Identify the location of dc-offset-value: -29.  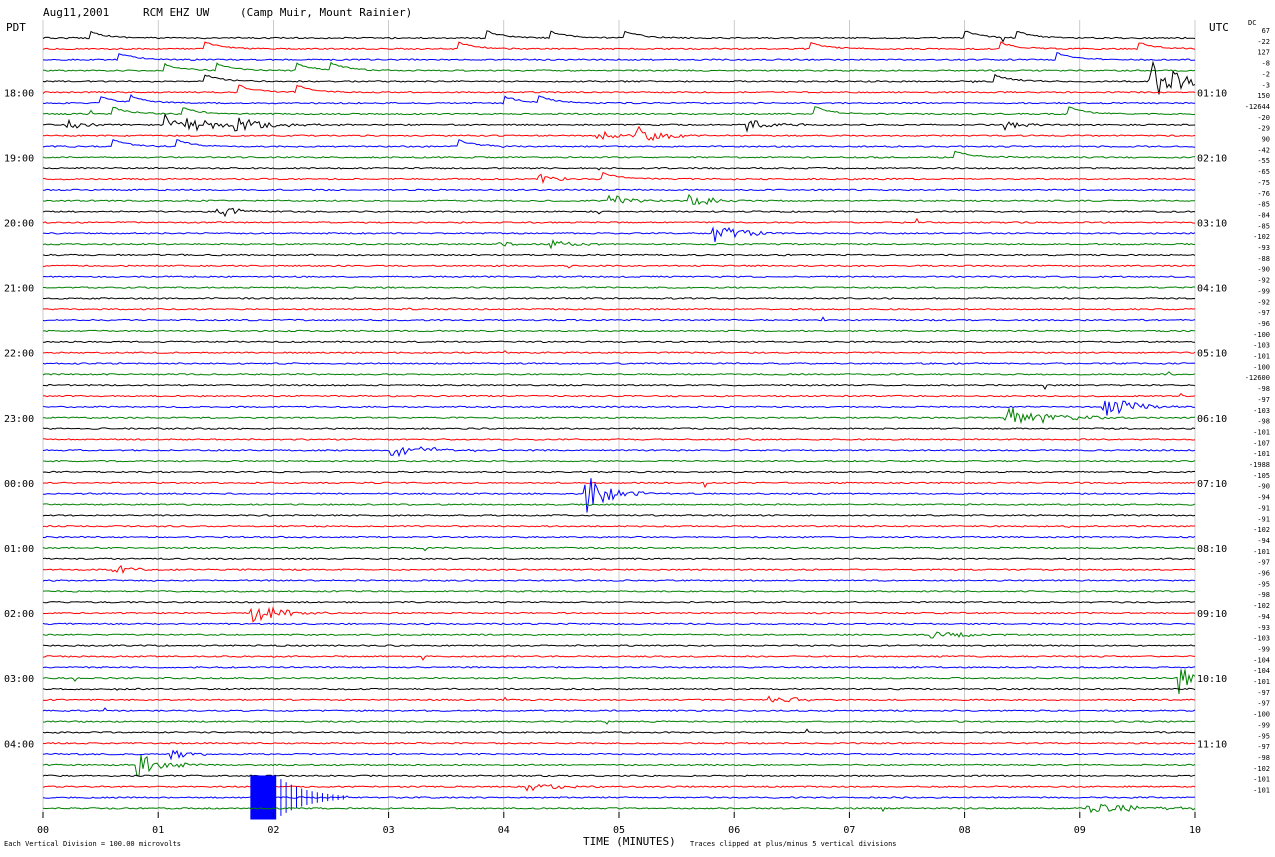
(1263, 129).